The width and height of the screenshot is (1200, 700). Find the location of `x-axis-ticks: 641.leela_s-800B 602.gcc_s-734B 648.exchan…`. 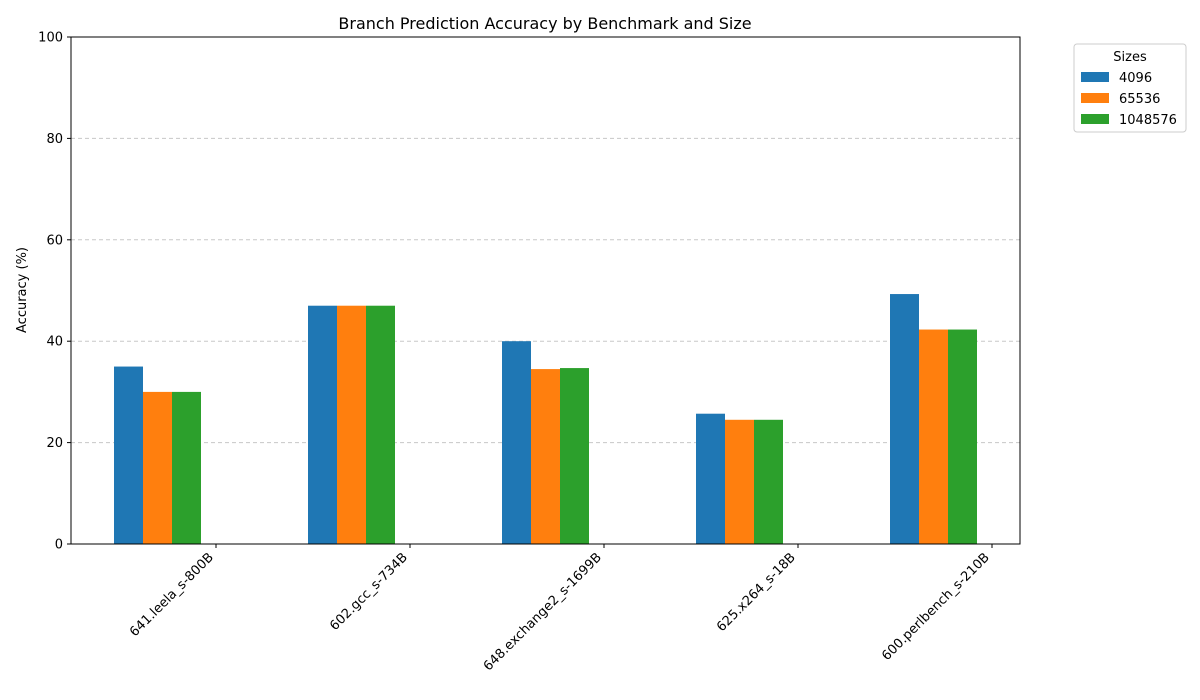

x-axis-ticks: 641.leela_s-800B 602.gcc_s-734B 648.exchan… is located at coordinates (560, 609).